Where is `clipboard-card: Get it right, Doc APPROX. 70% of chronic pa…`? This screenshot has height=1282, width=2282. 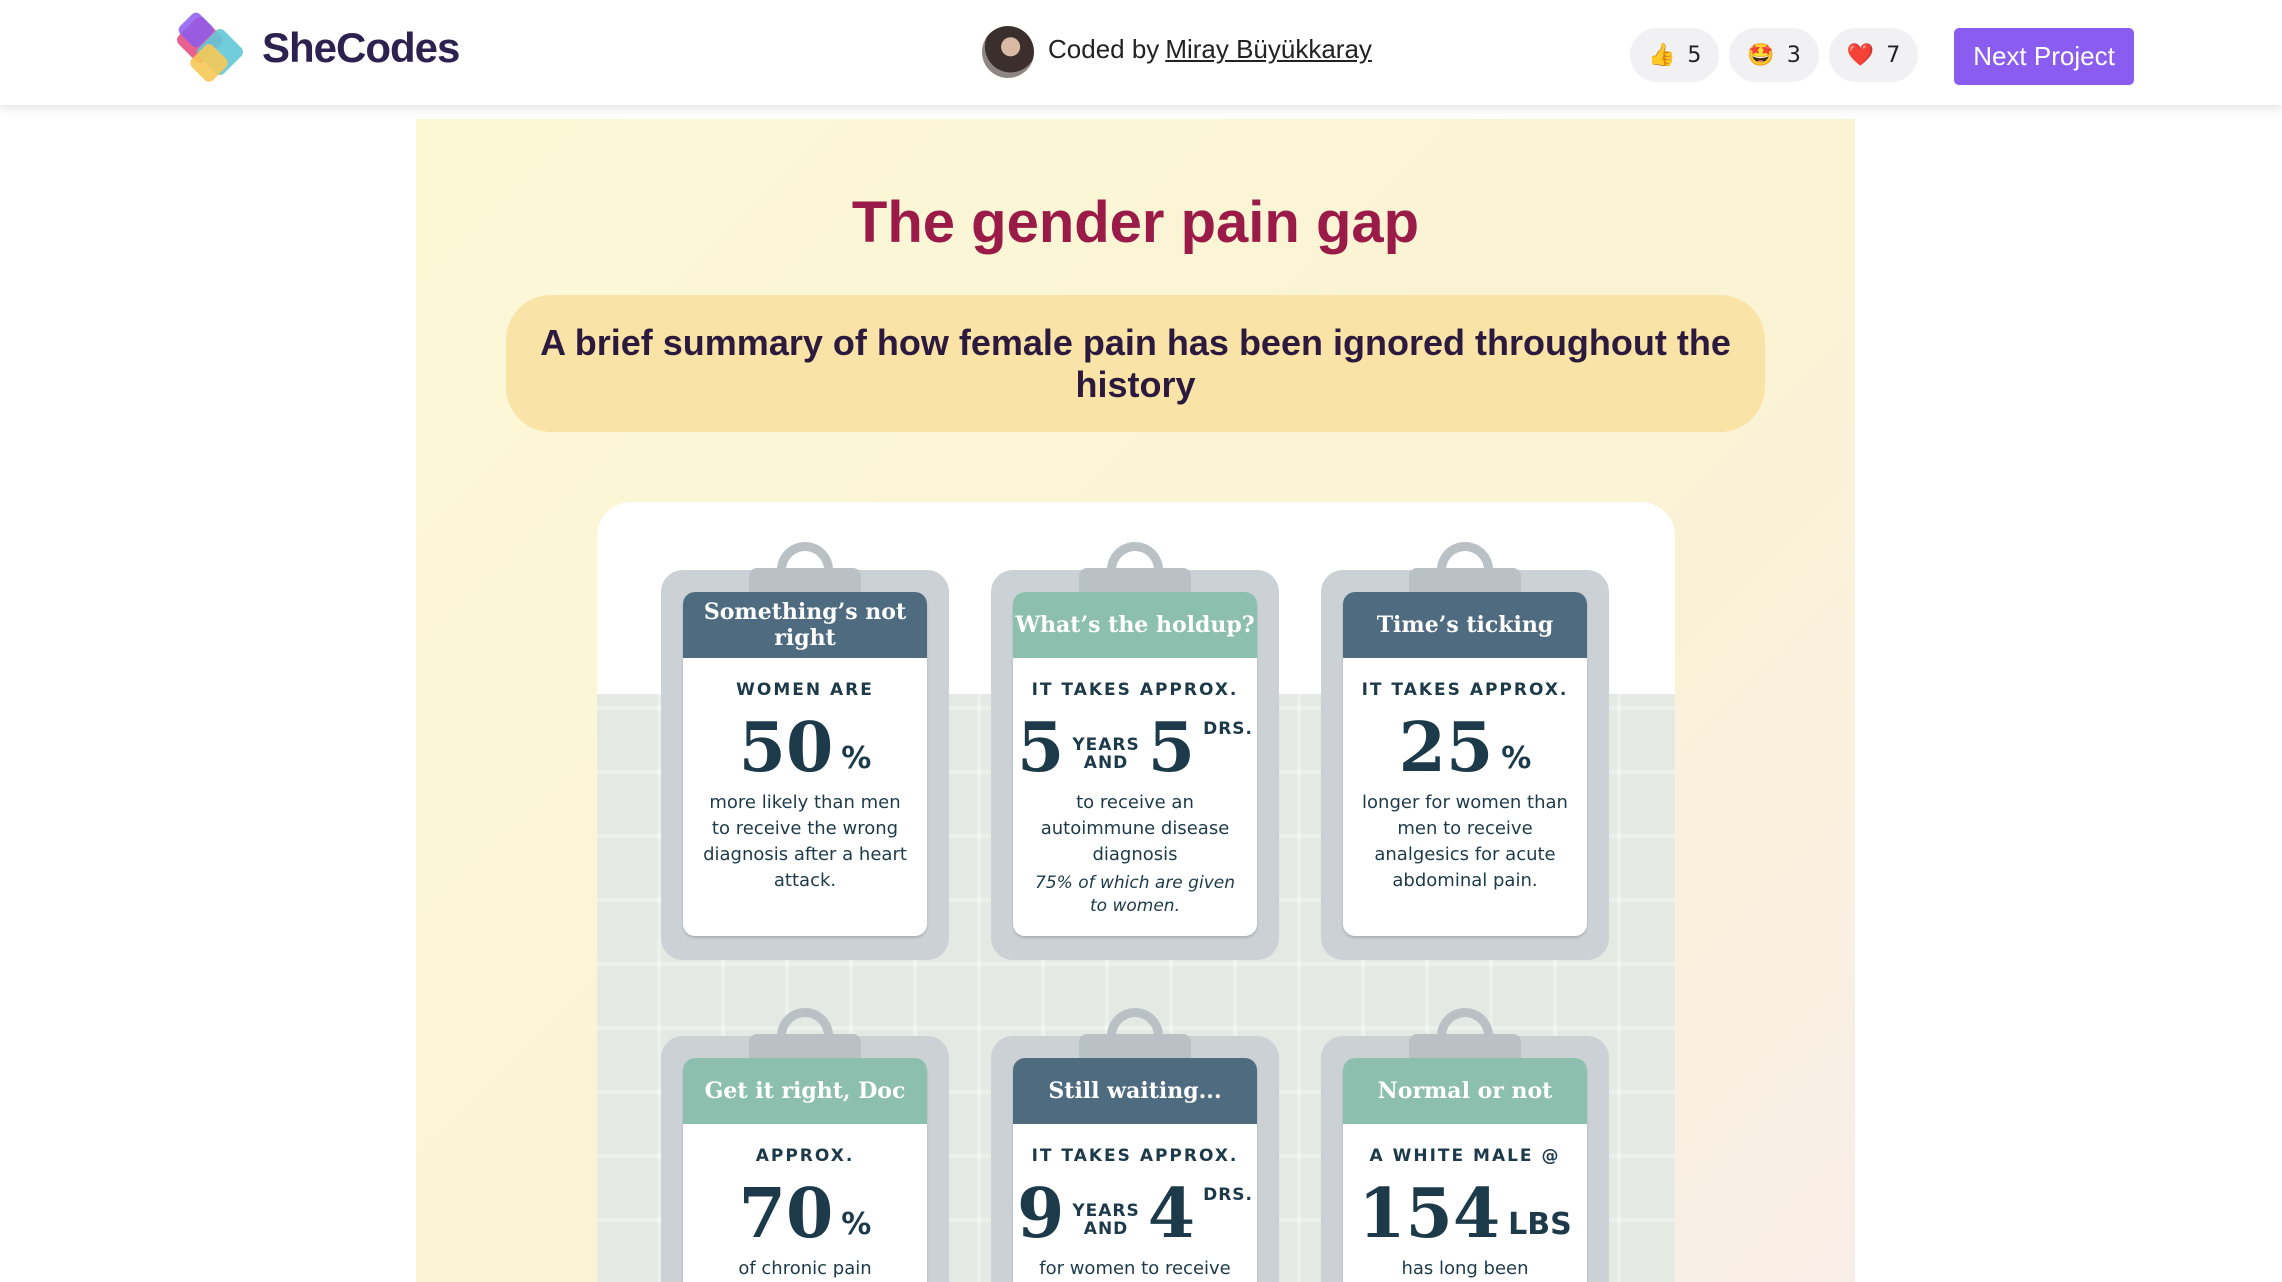
clipboard-card: Get it right, Doc APPROX. 70% of chronic pa… is located at coordinates (805, 1145).